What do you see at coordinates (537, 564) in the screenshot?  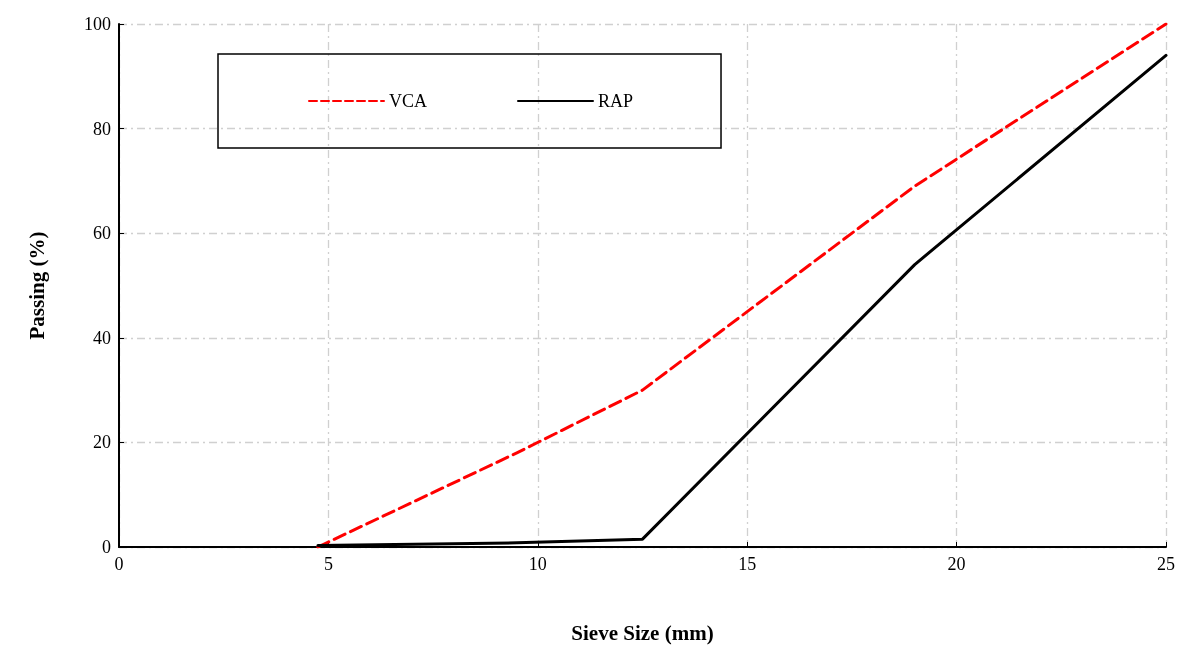 I see `x-tick-label: 10` at bounding box center [537, 564].